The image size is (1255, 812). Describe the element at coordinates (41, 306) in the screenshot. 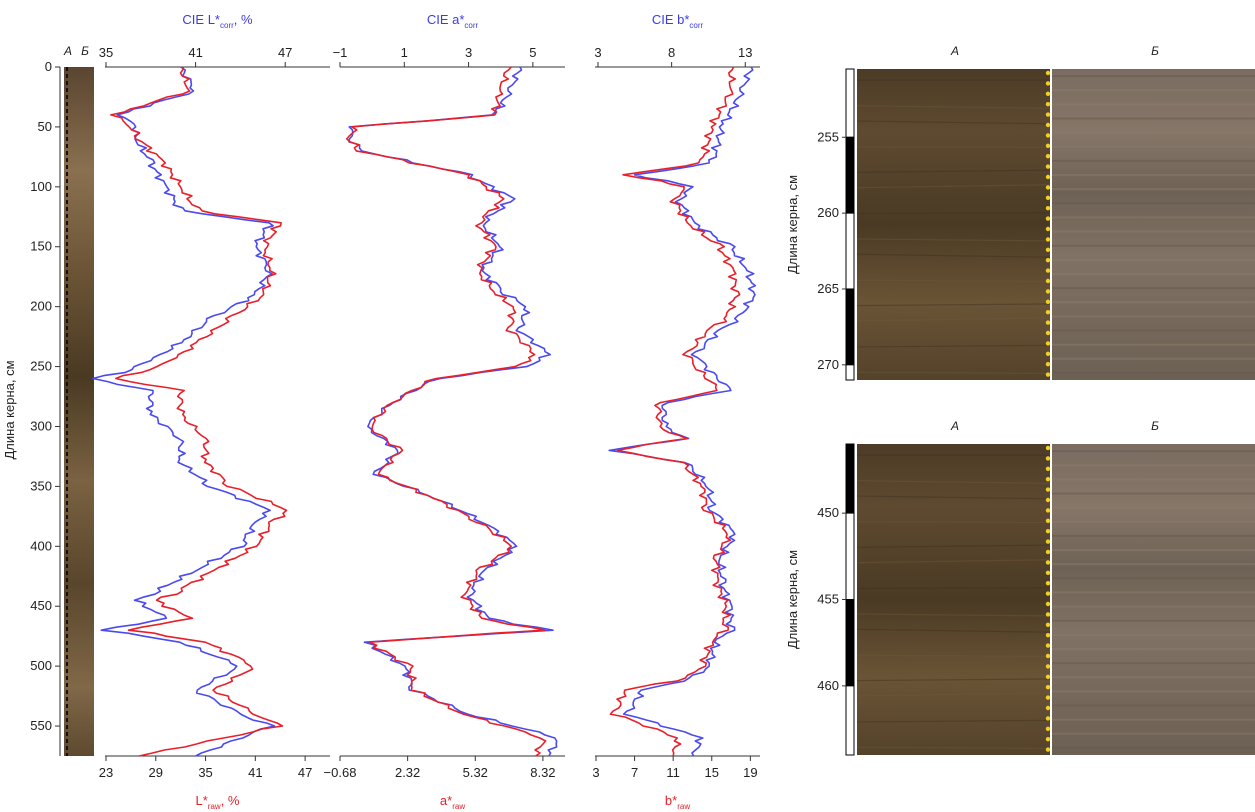

I see `depth-tick-label: 200` at that location.